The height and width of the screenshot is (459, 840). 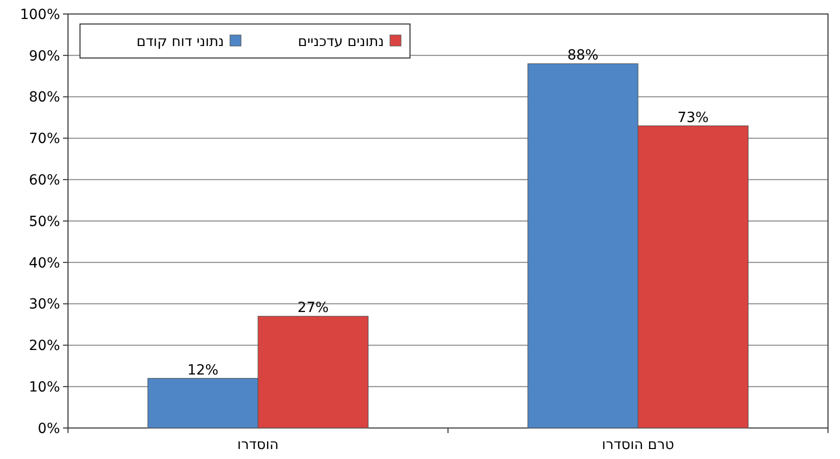 What do you see at coordinates (44, 222) in the screenshot?
I see `y-tick-label: 50%` at bounding box center [44, 222].